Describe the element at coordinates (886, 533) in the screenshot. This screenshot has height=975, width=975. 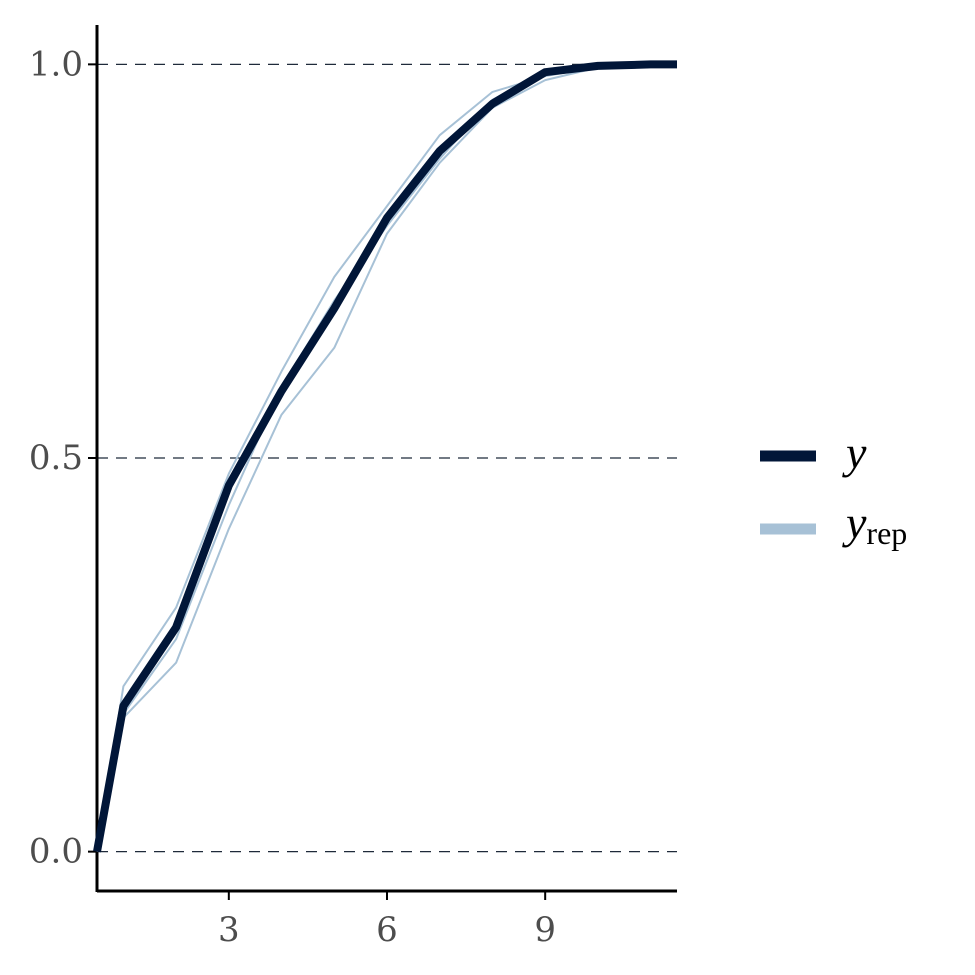
I see `legend-label-yrep-subscript: rep` at that location.